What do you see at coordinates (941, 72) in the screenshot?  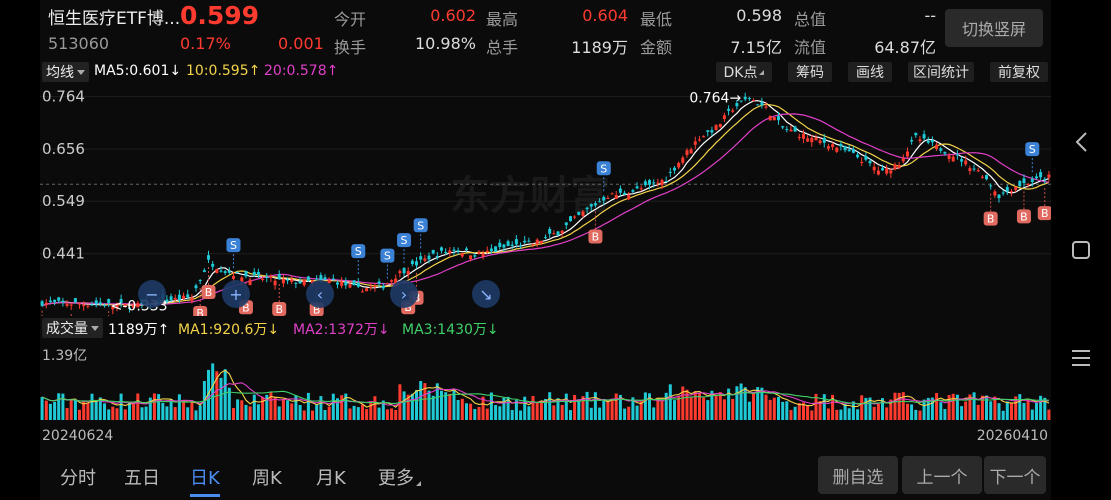 I see `interval-stats-button: 区间统计` at bounding box center [941, 72].